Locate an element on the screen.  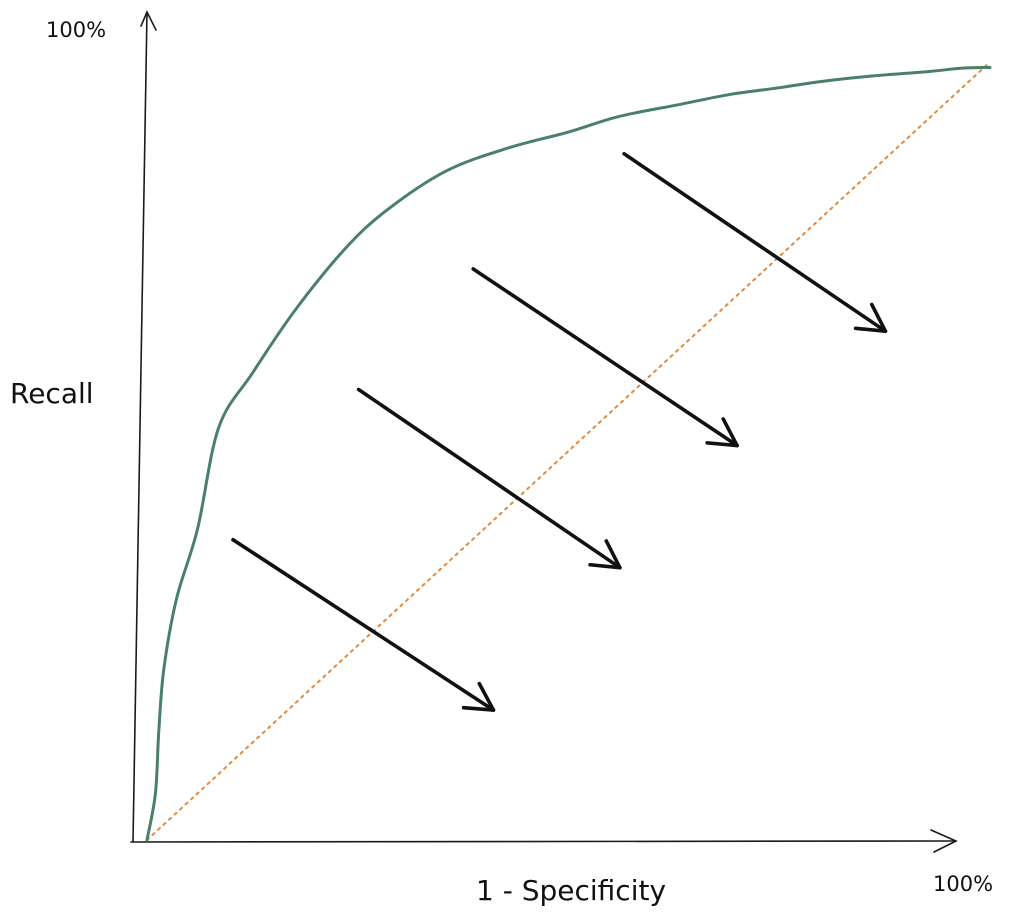
y-axis-label: Recall is located at coordinates (52, 393).